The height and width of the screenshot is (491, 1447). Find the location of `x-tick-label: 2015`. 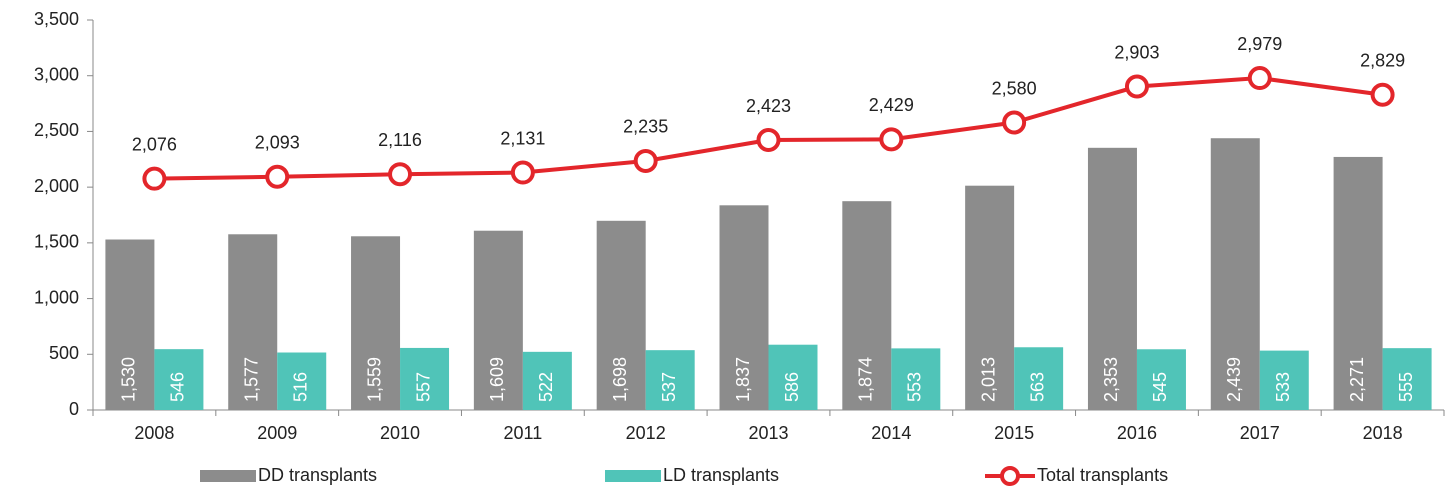

x-tick-label: 2015 is located at coordinates (1014, 433).